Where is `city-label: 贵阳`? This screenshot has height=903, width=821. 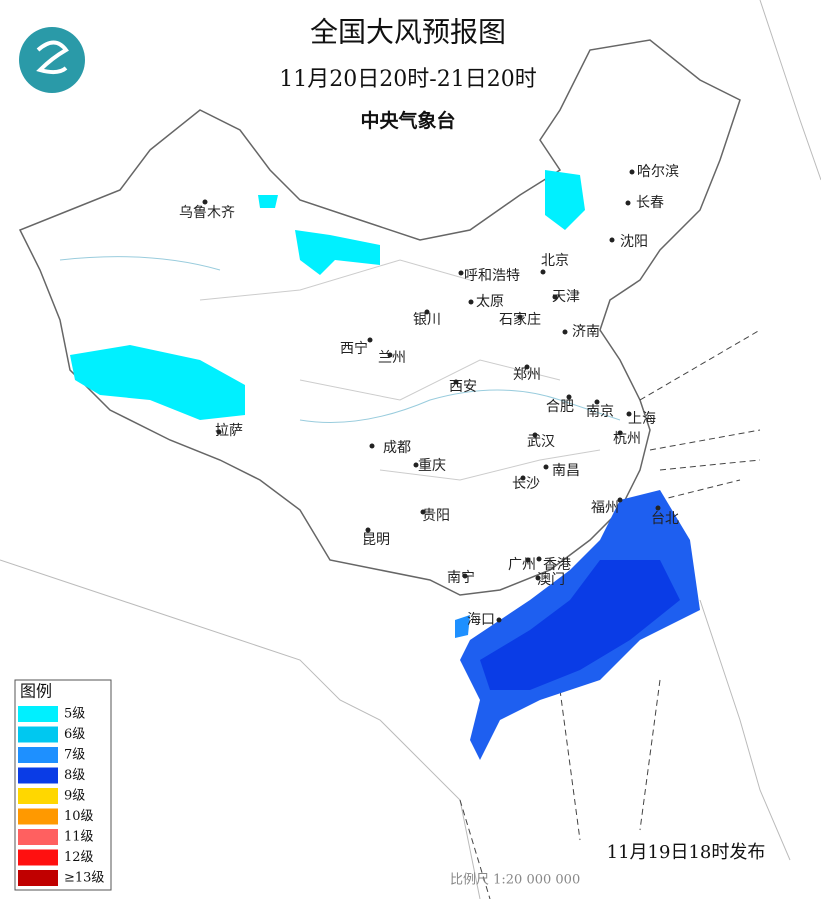
city-label: 贵阳 is located at coordinates (436, 516).